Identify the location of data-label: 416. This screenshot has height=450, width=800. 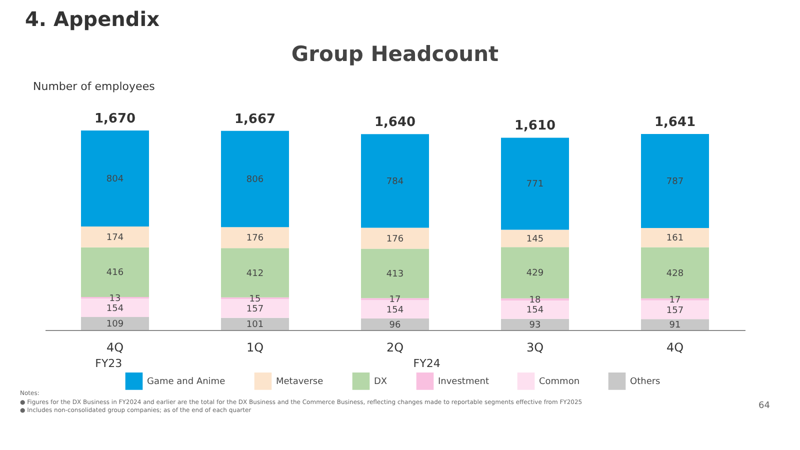
(115, 273).